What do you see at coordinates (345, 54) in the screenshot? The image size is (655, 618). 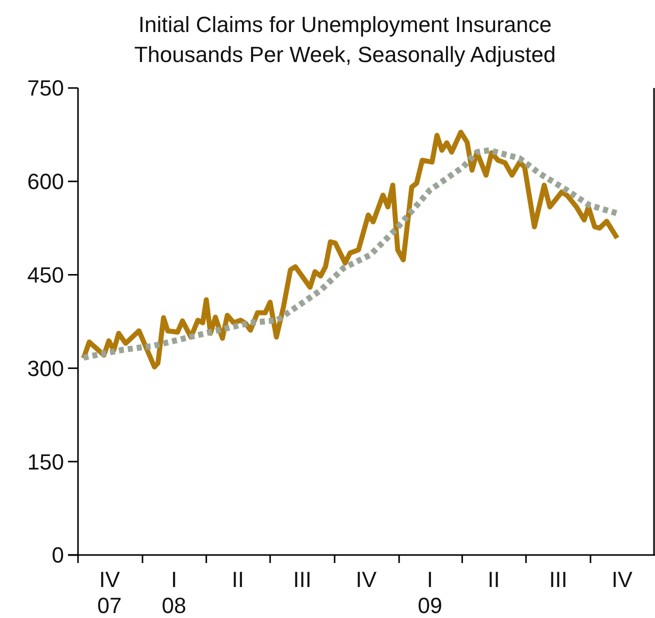 I see `chart-subtitle: Thousands Per Week, Seasonally Adjusted` at bounding box center [345, 54].